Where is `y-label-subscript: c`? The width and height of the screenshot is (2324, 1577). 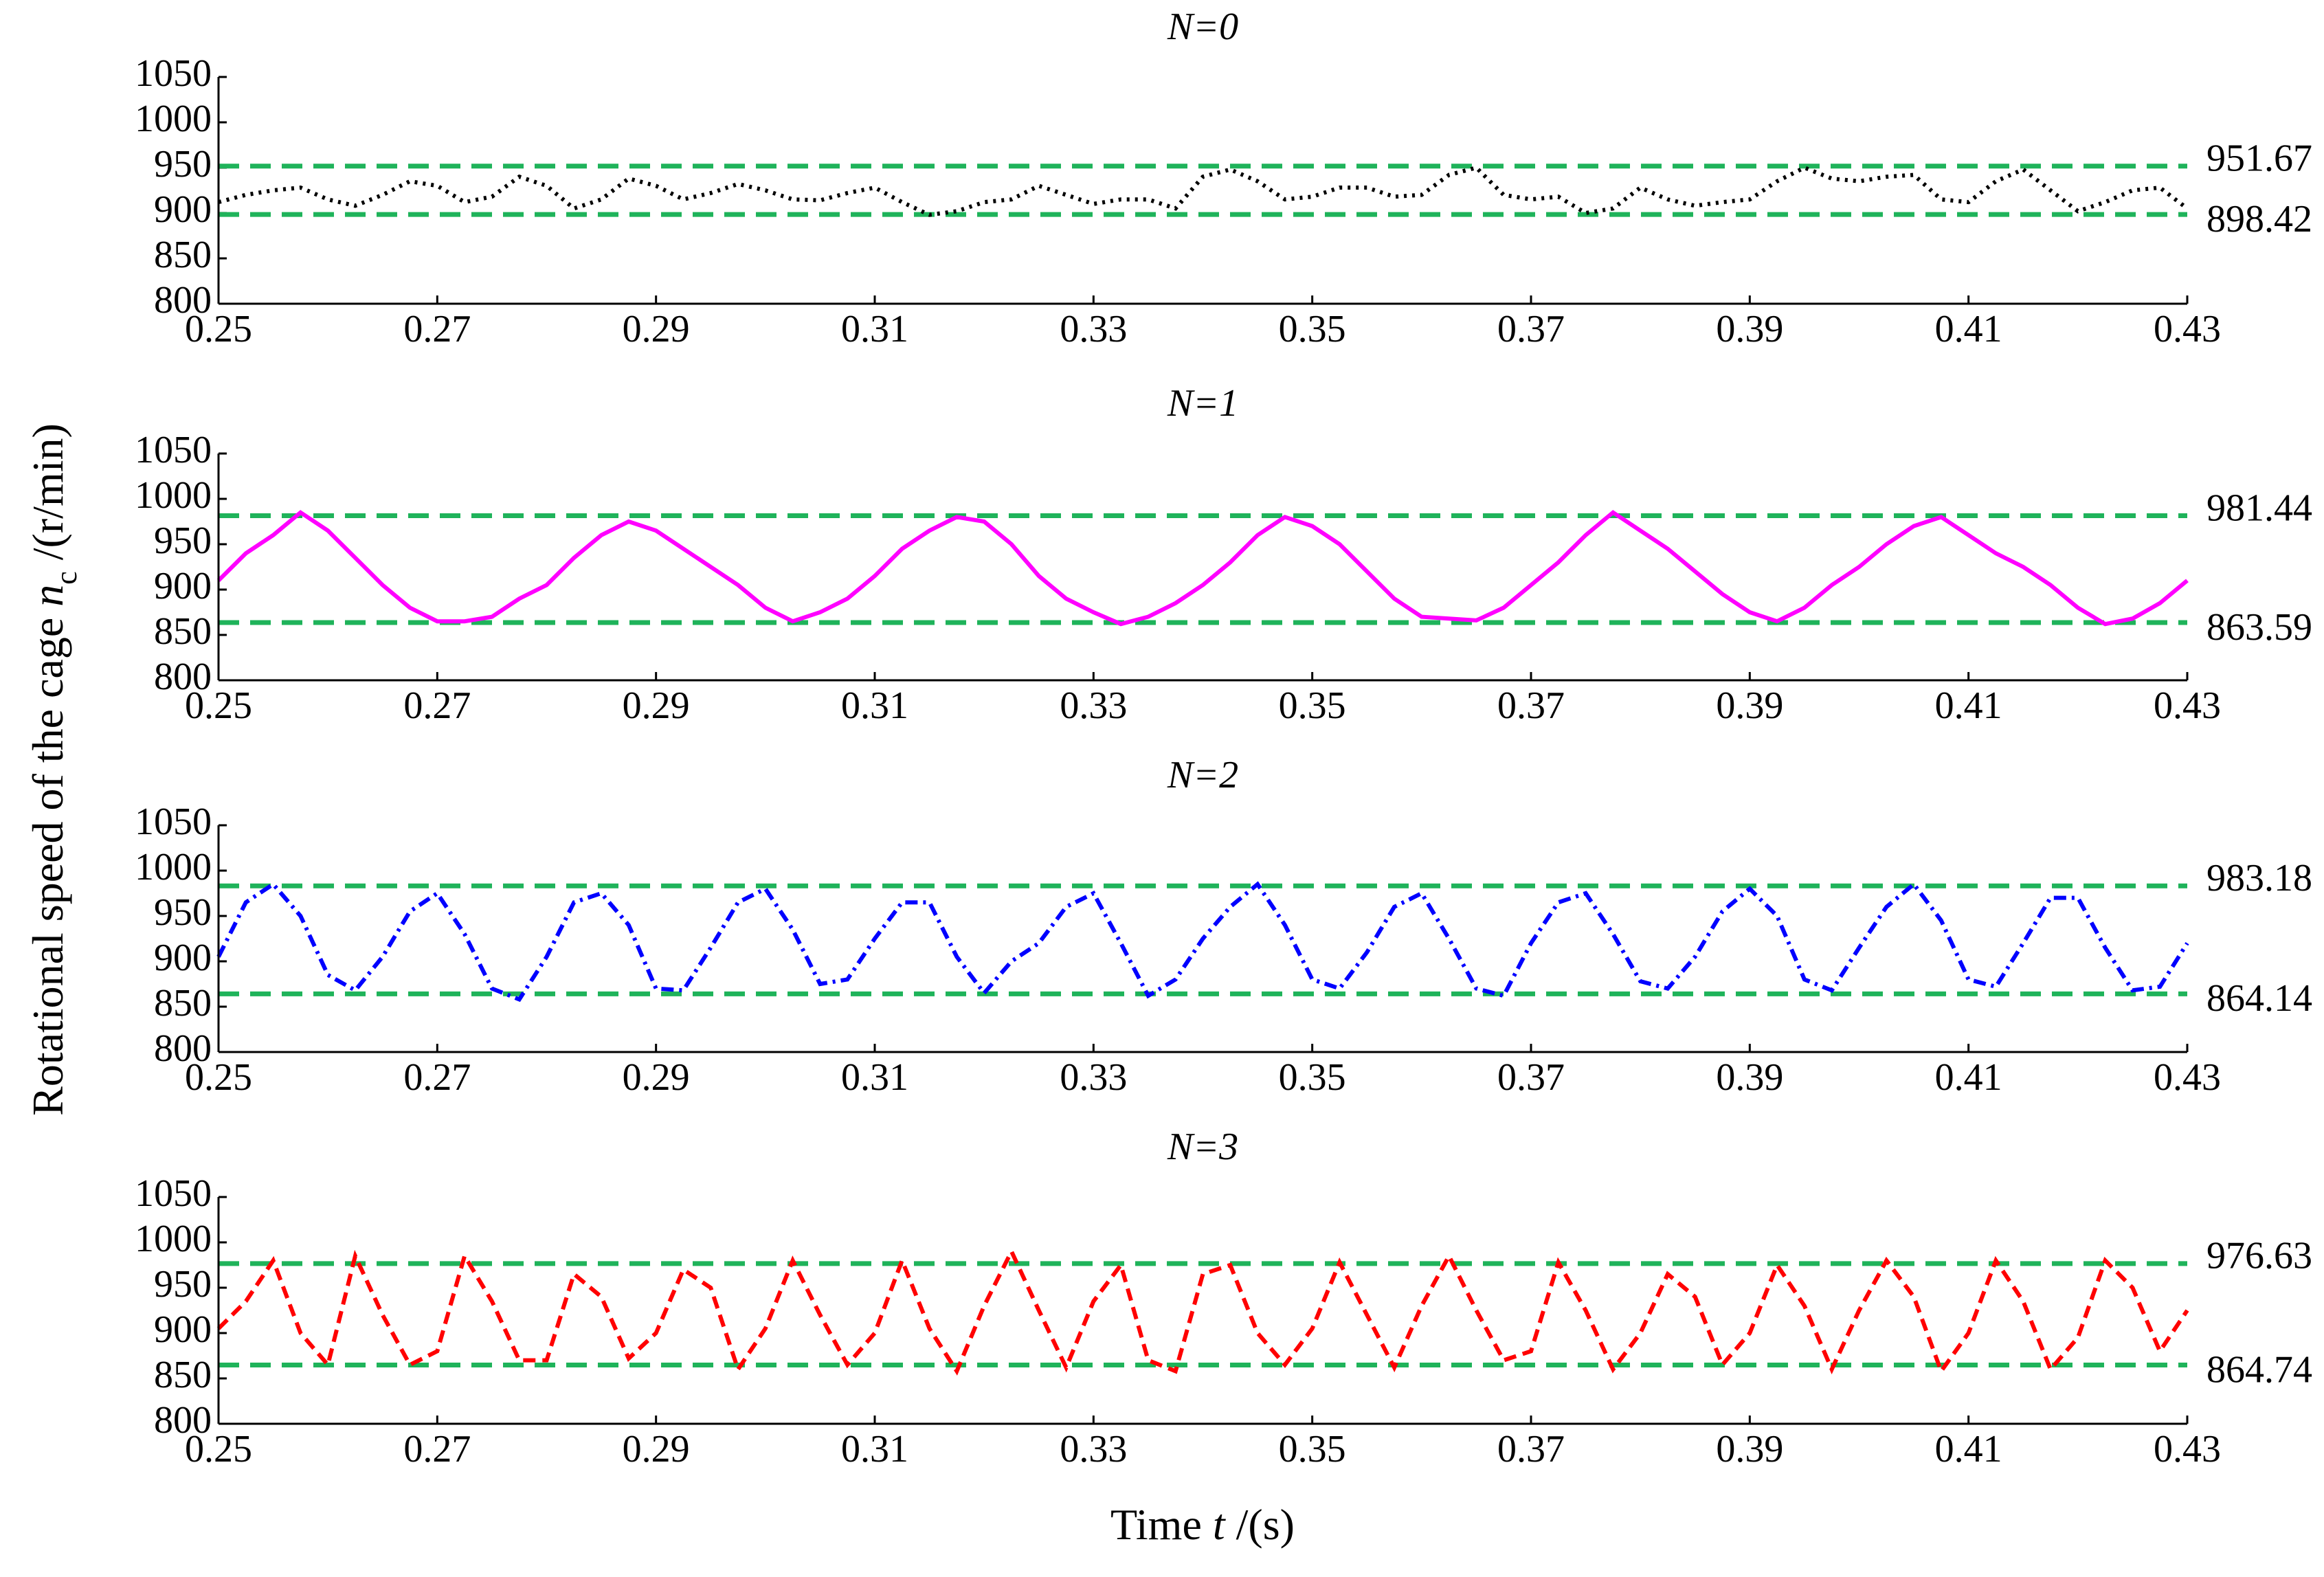 y-label-subscript: c is located at coordinates (66, 578).